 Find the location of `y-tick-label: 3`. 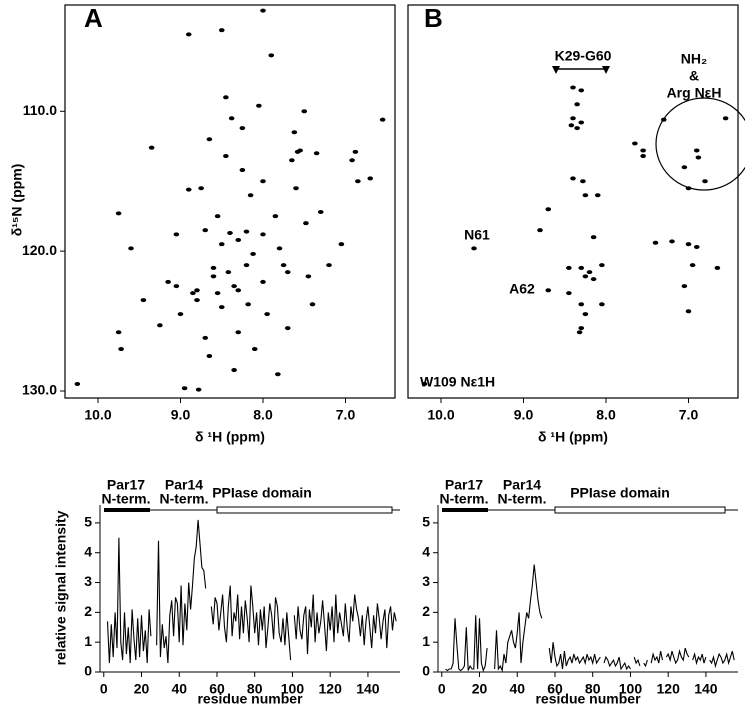

y-tick-label: 3 is located at coordinates (88, 581).